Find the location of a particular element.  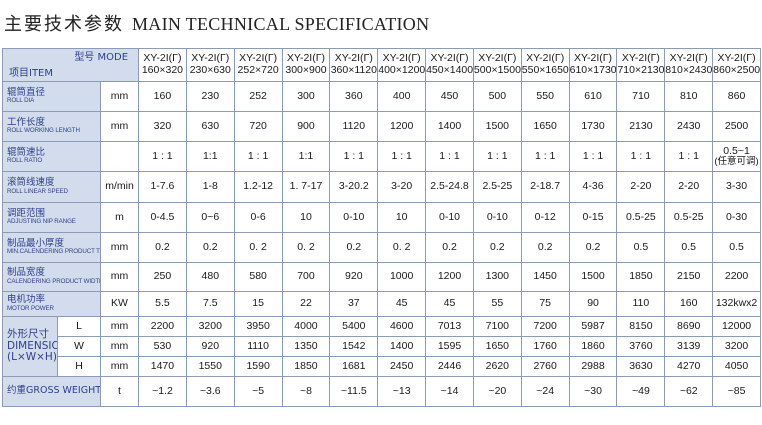

spec-cell: 1650 is located at coordinates (545, 126).